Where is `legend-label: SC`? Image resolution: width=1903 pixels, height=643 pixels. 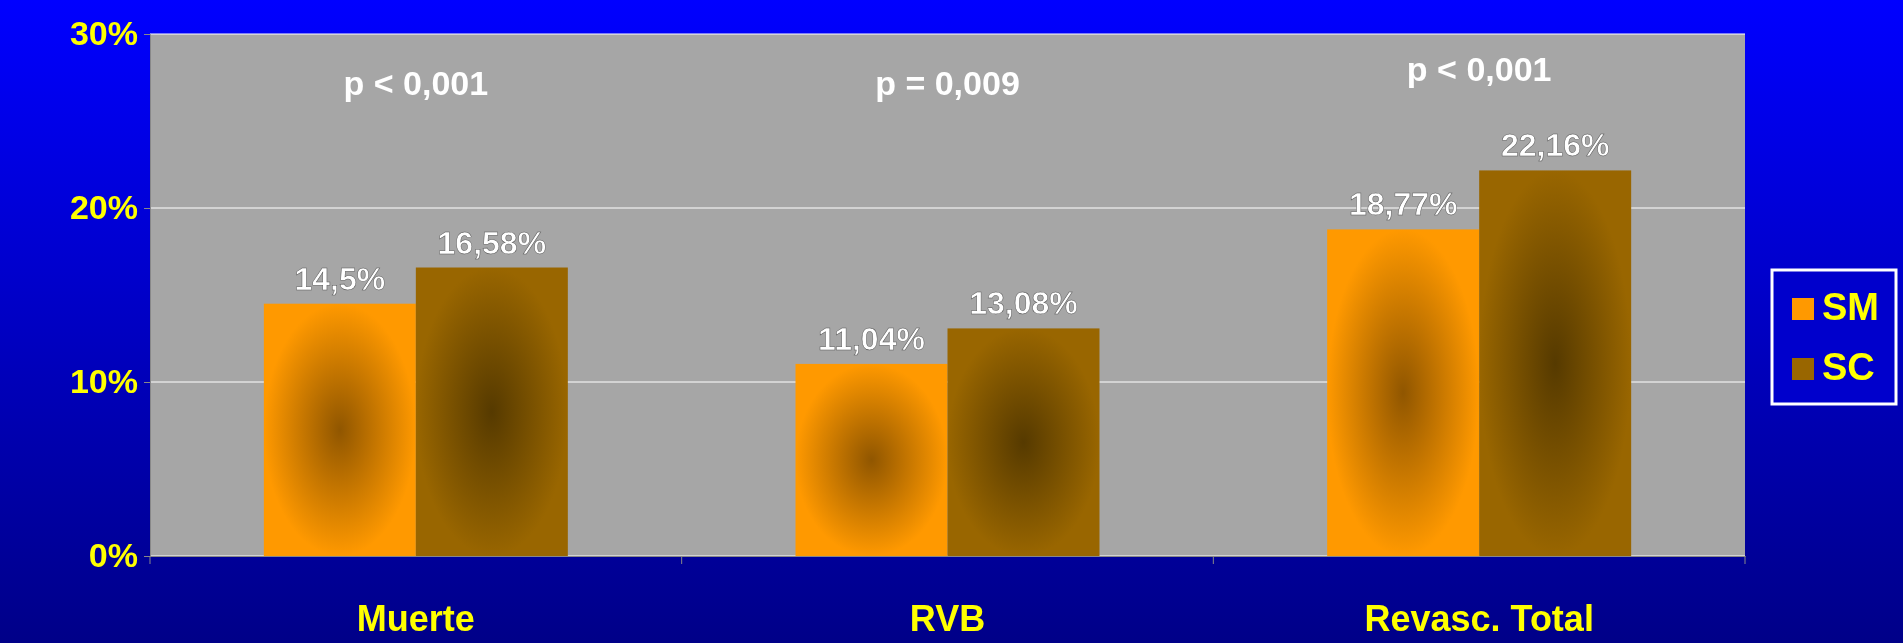 legend-label: SC is located at coordinates (1848, 367).